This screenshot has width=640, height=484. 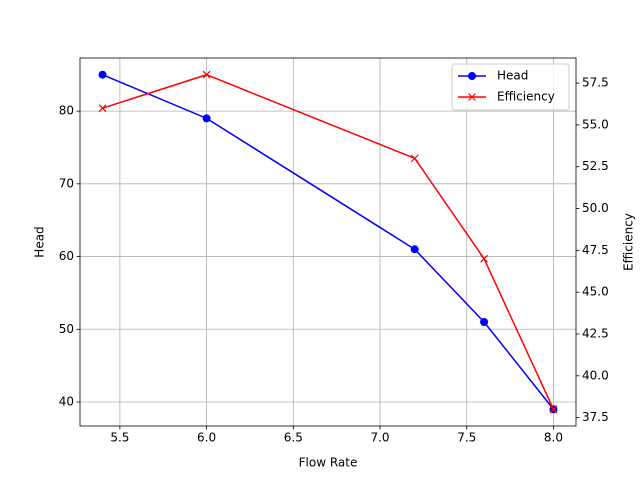 What do you see at coordinates (328, 463) in the screenshot?
I see `x-axis-label: Flow Rate` at bounding box center [328, 463].